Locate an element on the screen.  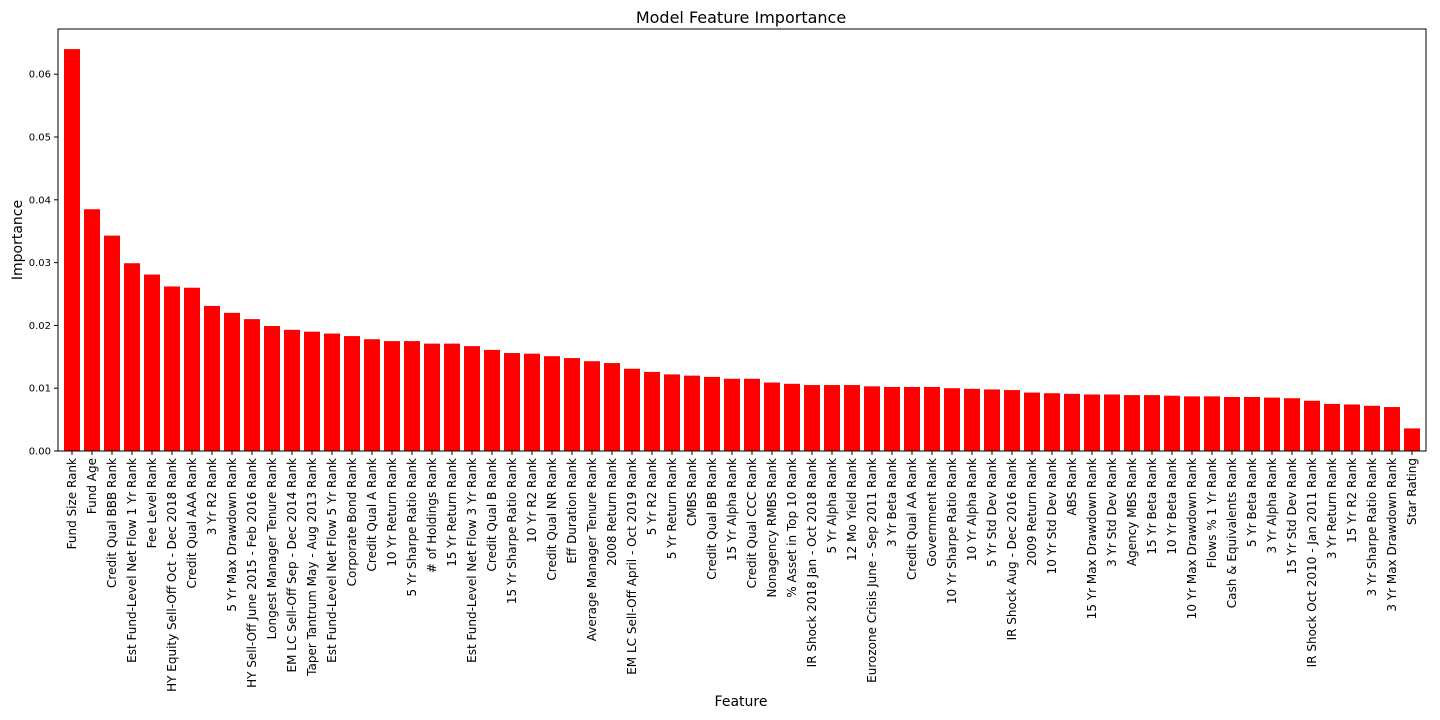
x-tick-label: Fee Level Rank is located at coordinates (152, 503).